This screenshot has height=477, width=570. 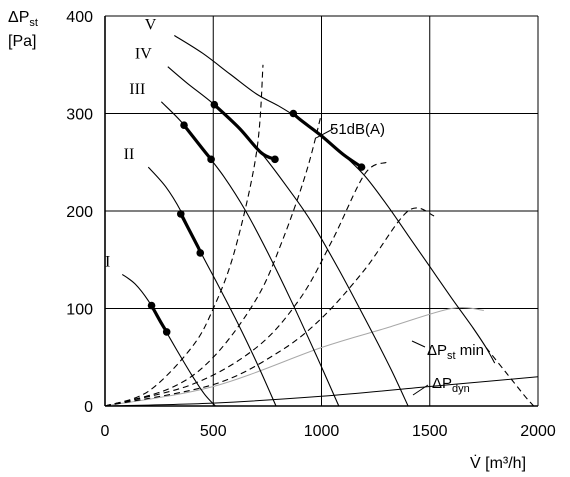 What do you see at coordinates (168, 340) in the screenshot?
I see `fan-curve-i` at bounding box center [168, 340].